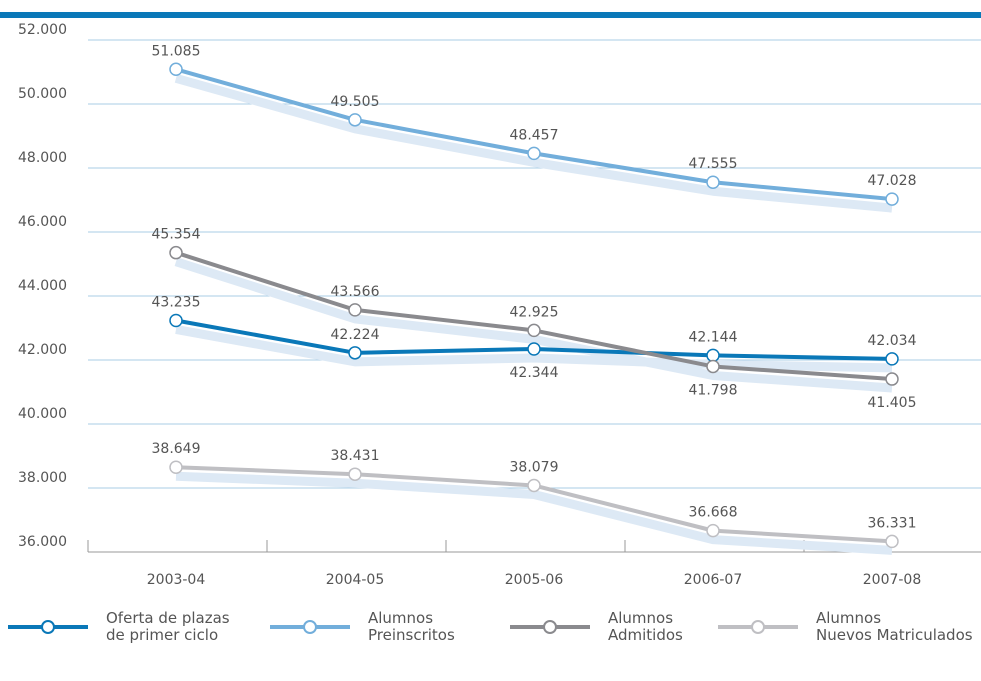 The image size is (981, 681). Describe the element at coordinates (713, 513) in the screenshot. I see `data-label: 36.668` at that location.